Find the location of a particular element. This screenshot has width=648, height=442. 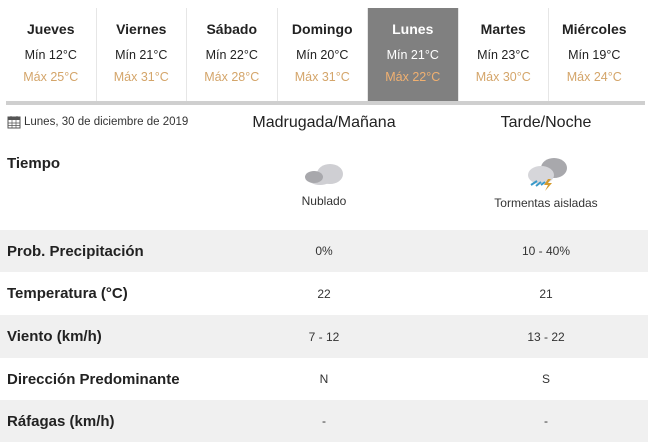

row-label: Tiempo is located at coordinates (34, 163).